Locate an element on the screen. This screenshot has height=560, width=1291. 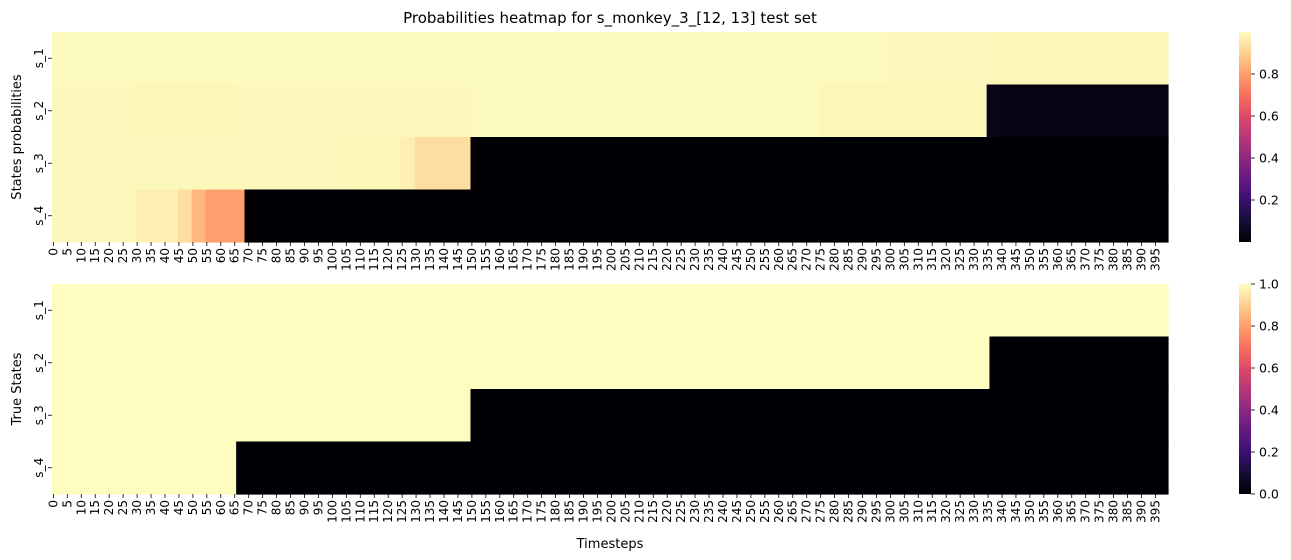
x-tick-label: 140 is located at coordinates (444, 259).